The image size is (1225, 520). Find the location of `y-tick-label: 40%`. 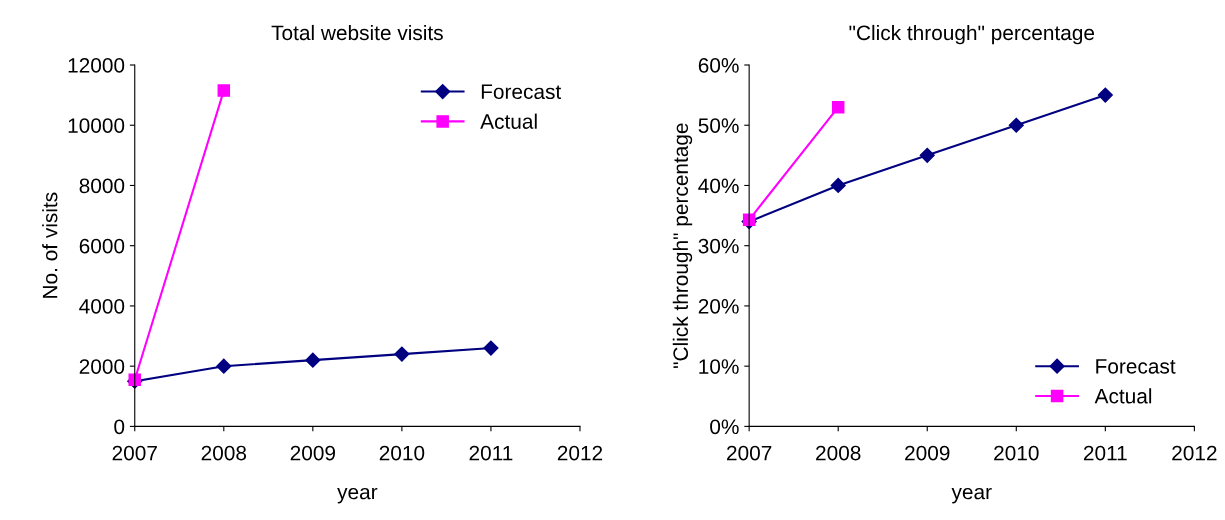

y-tick-label: 40% is located at coordinates (718, 186).